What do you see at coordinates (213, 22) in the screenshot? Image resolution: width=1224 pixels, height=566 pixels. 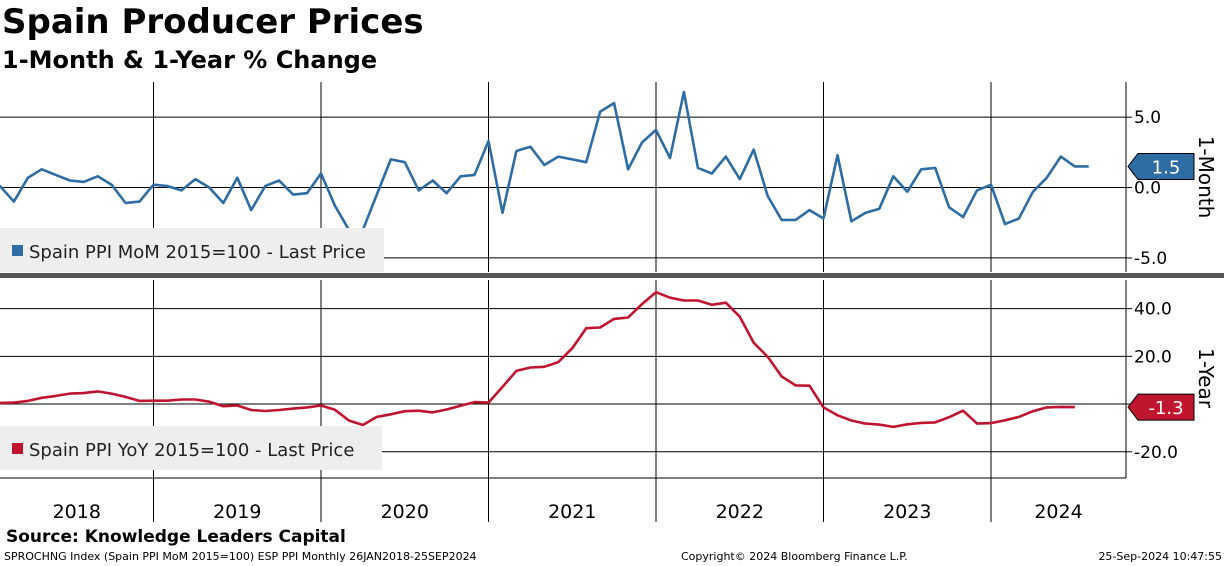 I see `chart-title: Spain Producer Prices` at bounding box center [213, 22].